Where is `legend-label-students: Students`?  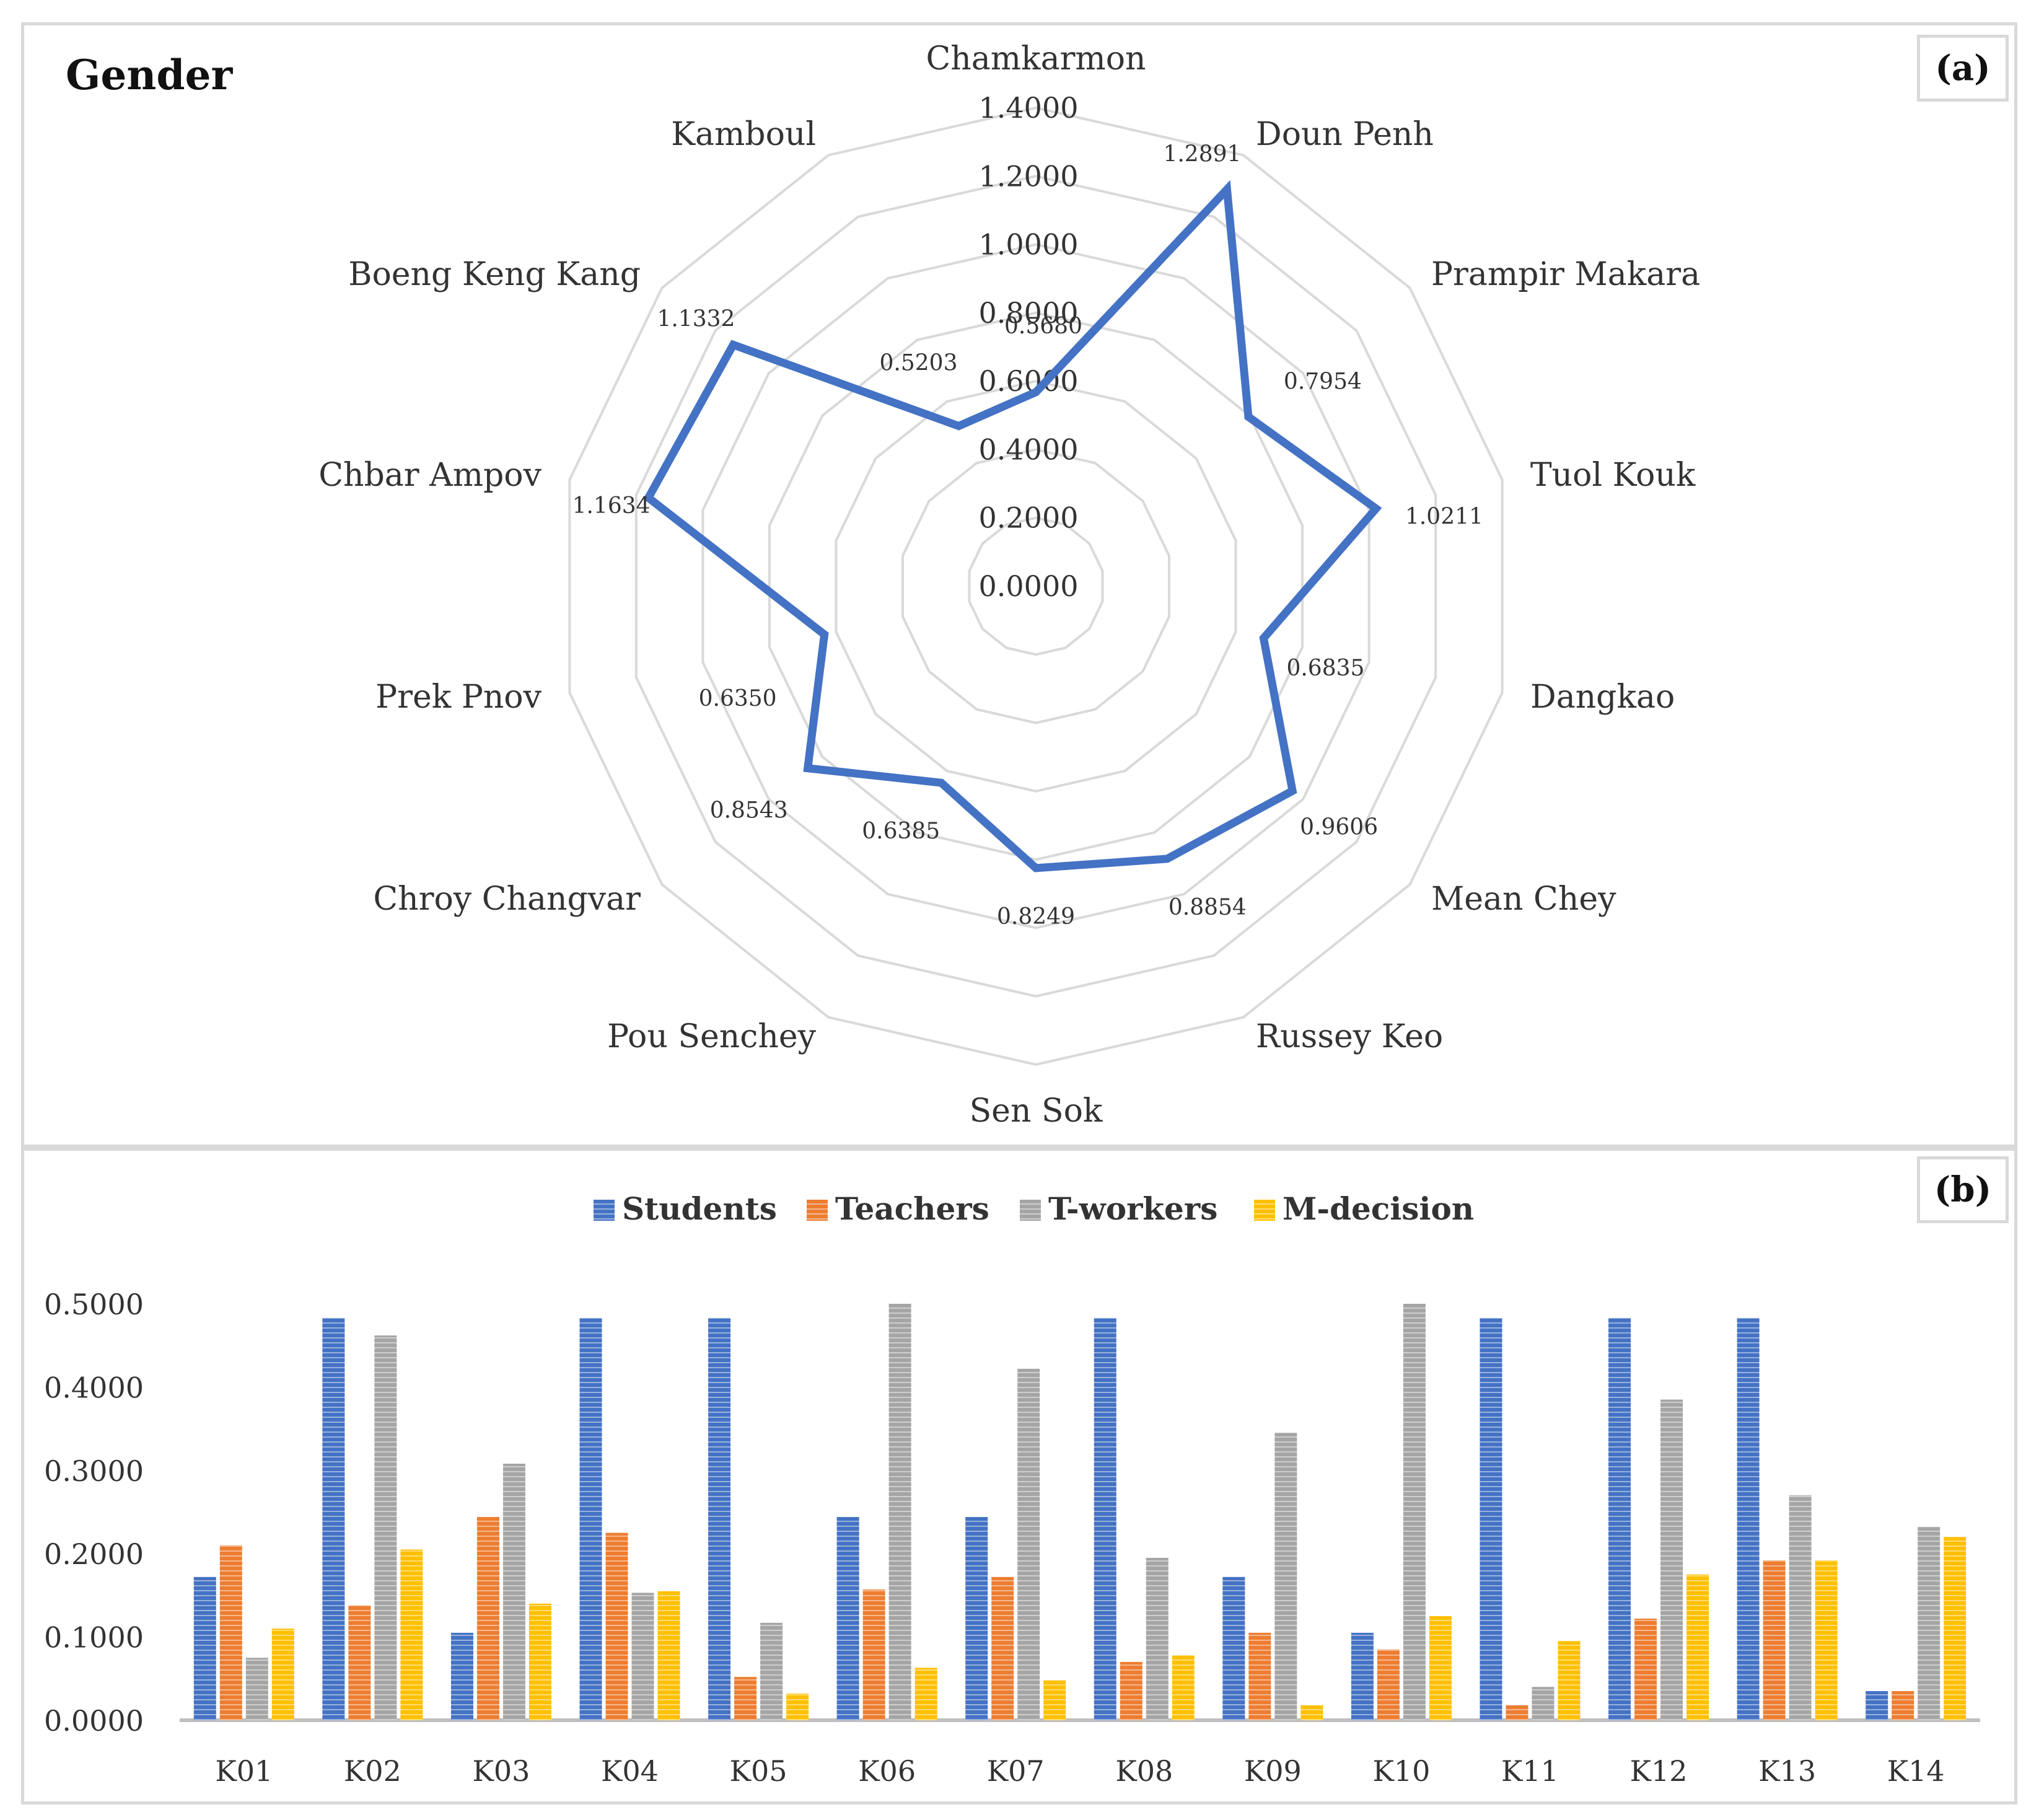 legend-label-students: Students is located at coordinates (699, 1208).